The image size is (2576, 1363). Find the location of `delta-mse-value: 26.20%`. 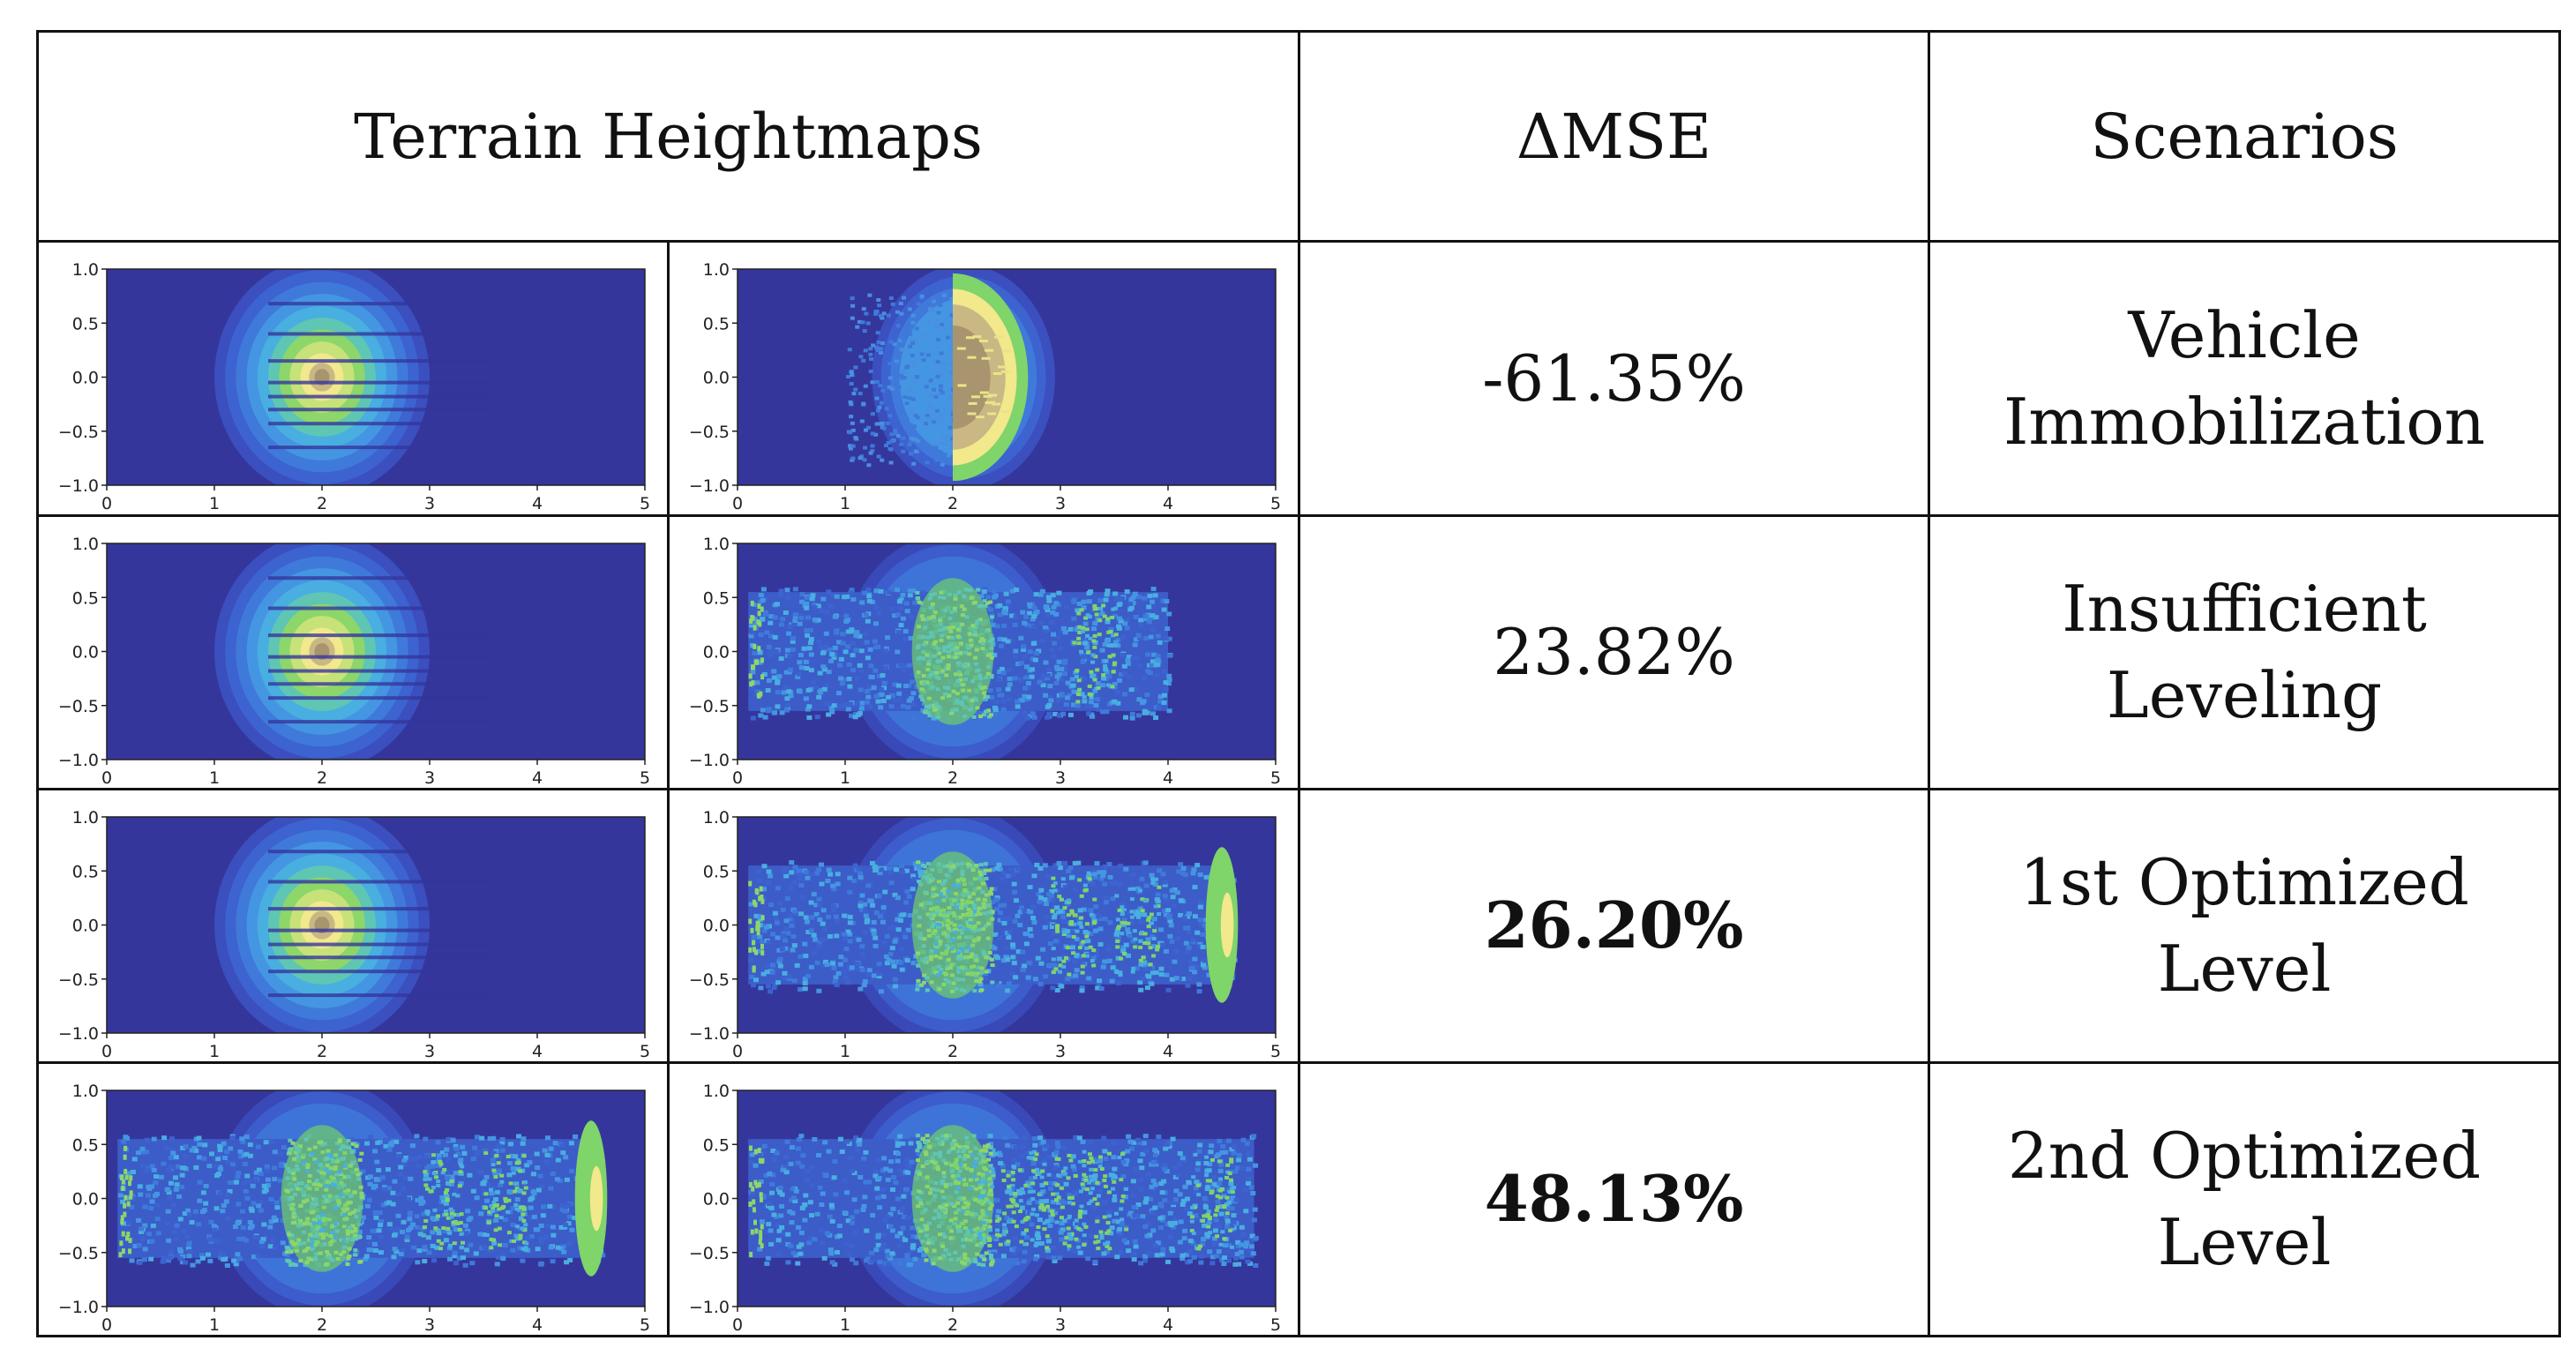

delta-mse-value: 26.20% is located at coordinates (1615, 925).